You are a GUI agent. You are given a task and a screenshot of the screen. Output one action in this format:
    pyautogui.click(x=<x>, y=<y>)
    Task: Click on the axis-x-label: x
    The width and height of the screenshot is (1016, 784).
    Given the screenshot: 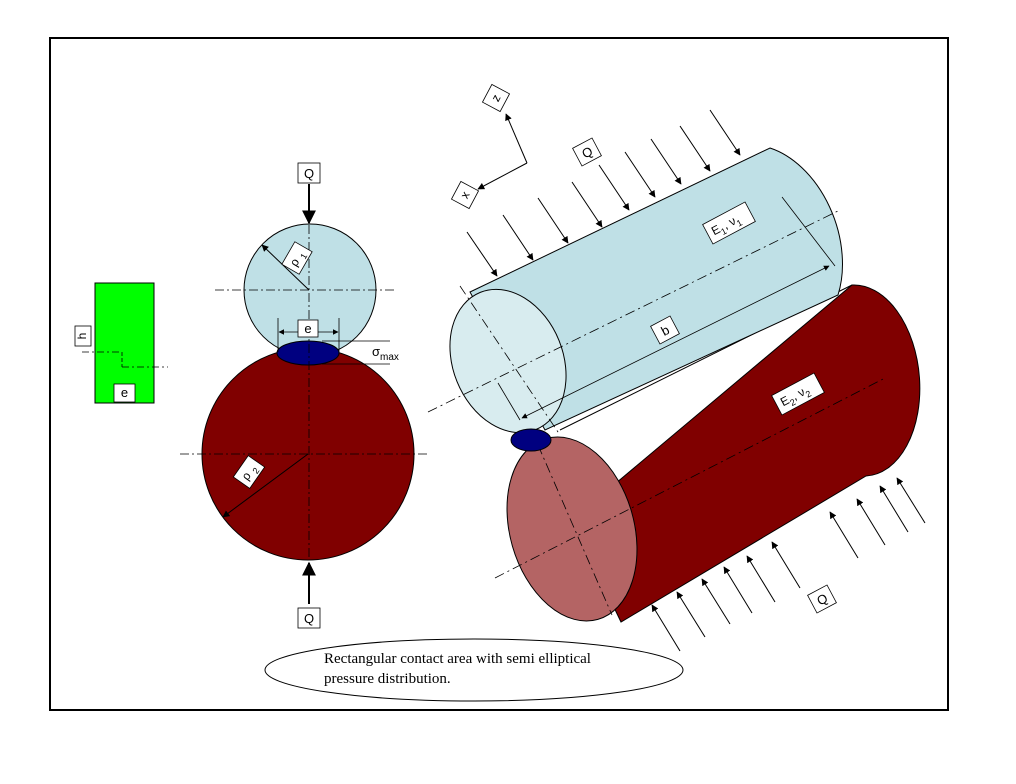 What is the action you would take?
    pyautogui.click(x=465, y=195)
    